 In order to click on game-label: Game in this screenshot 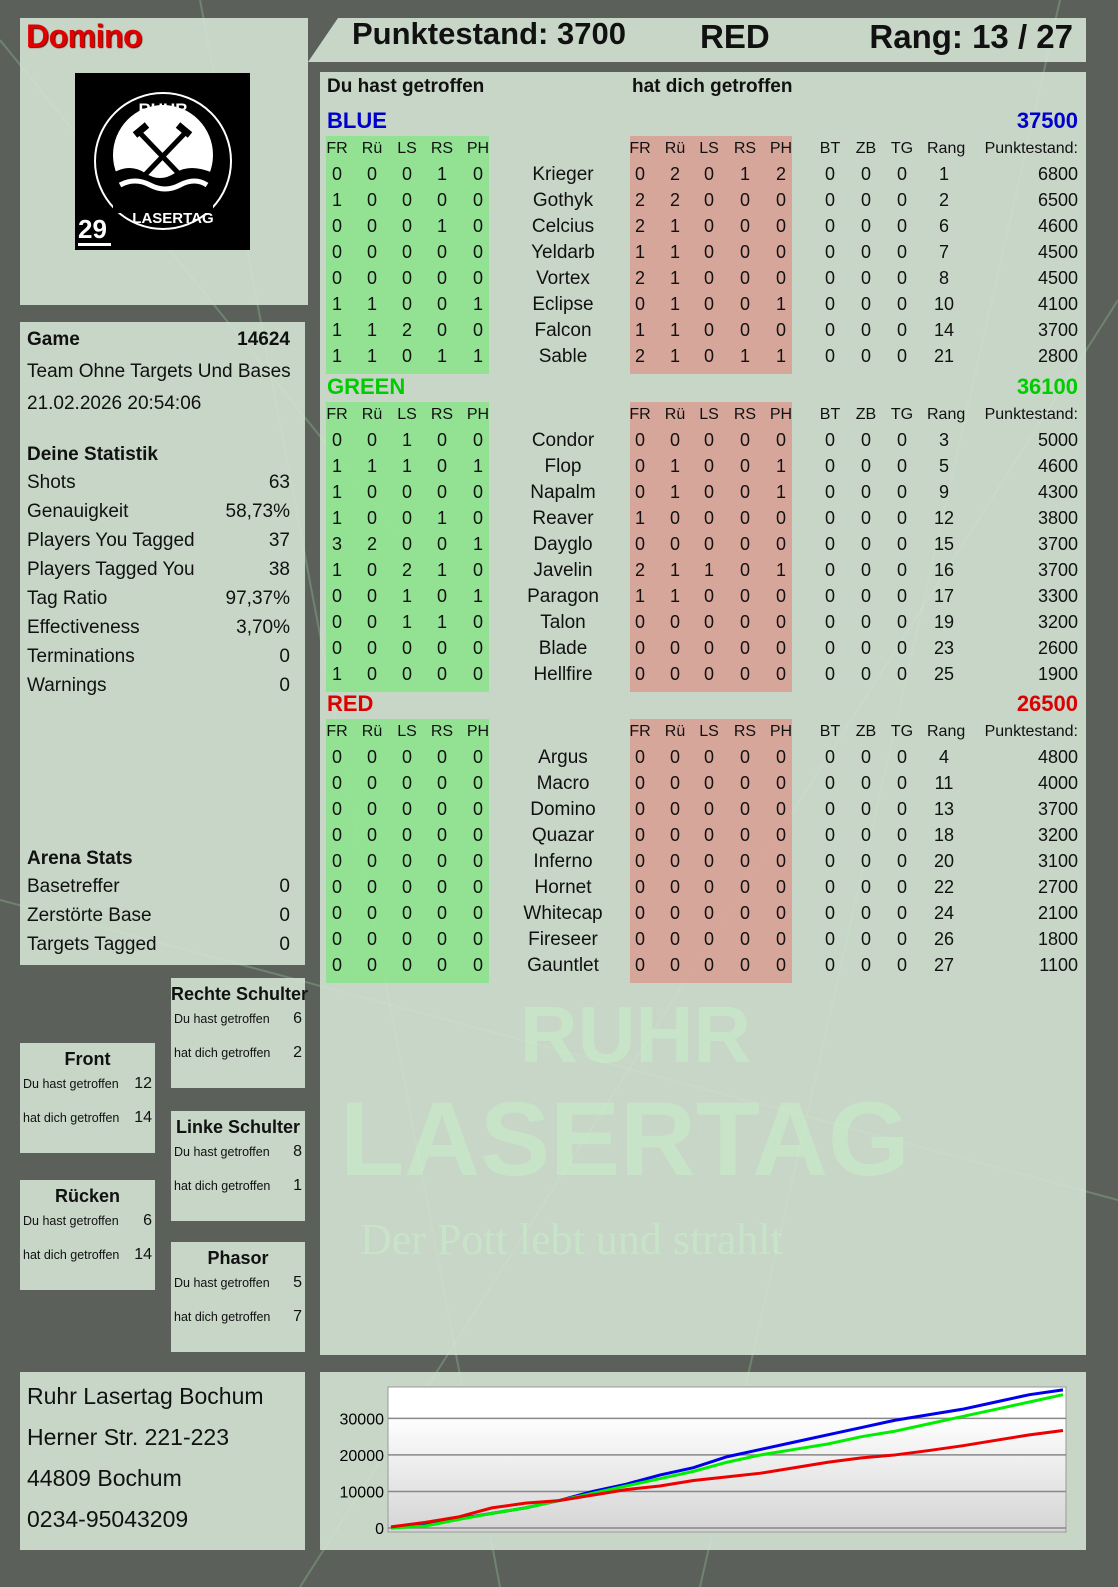, I will do `click(53, 339)`.